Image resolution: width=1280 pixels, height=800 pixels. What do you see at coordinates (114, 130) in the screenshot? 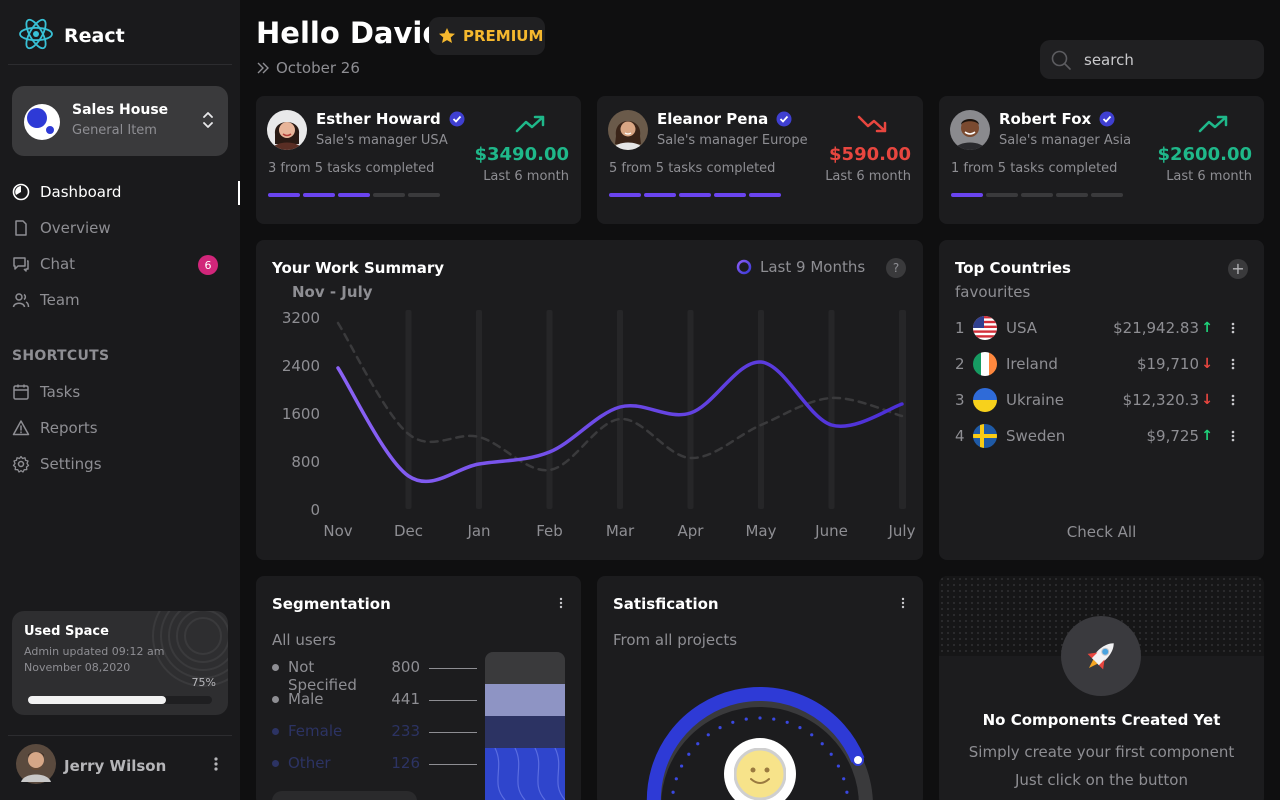
I see `workspace-subtitle: General Item` at bounding box center [114, 130].